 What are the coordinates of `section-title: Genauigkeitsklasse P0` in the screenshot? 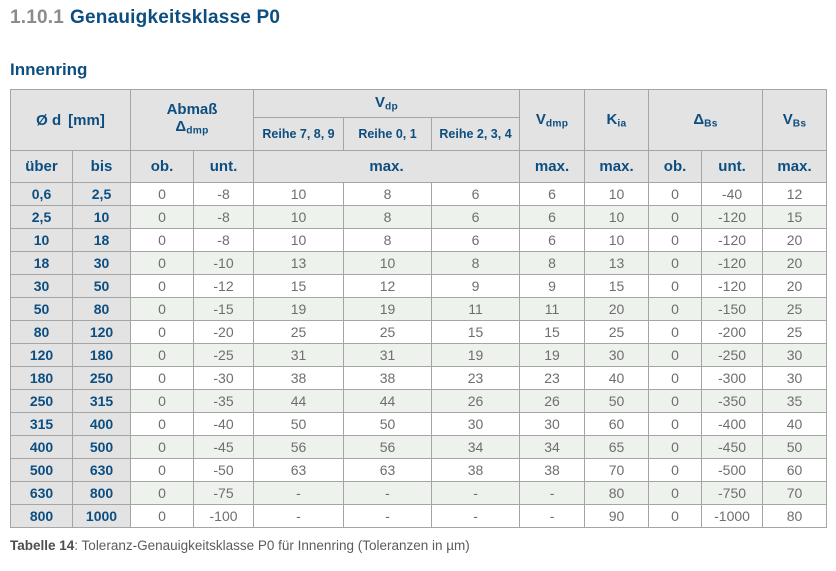 It's located at (175, 17).